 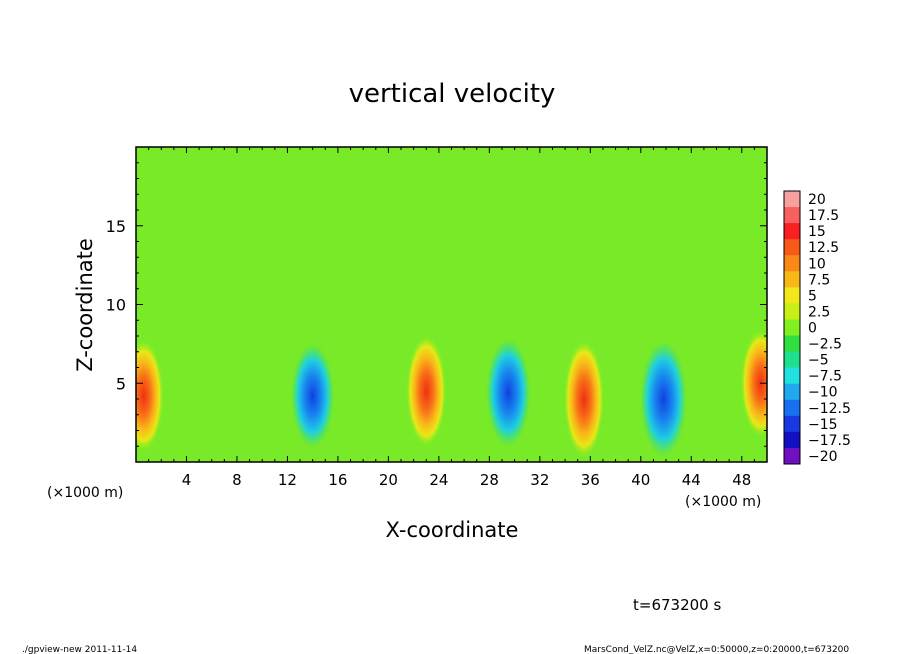 What do you see at coordinates (337, 480) in the screenshot?
I see `x-tick-label: 16` at bounding box center [337, 480].